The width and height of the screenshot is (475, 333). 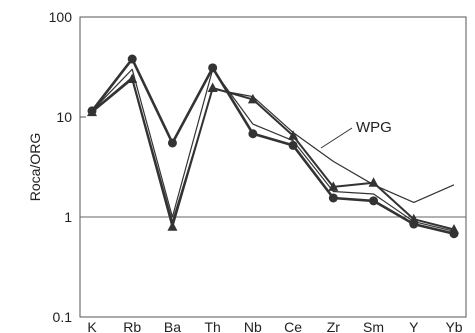 What do you see at coordinates (92, 326) in the screenshot?
I see `x-tick-label: K` at bounding box center [92, 326].